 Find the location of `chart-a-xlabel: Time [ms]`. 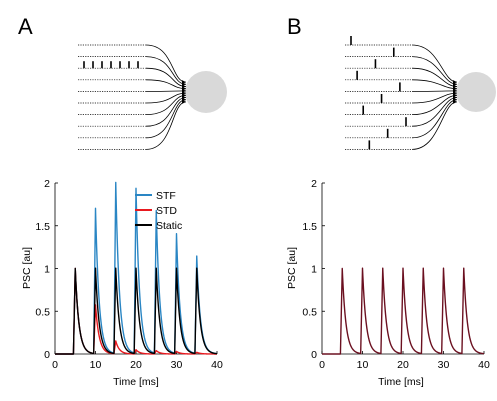

chart-a-xlabel: Time [ms] is located at coordinates (136, 382).